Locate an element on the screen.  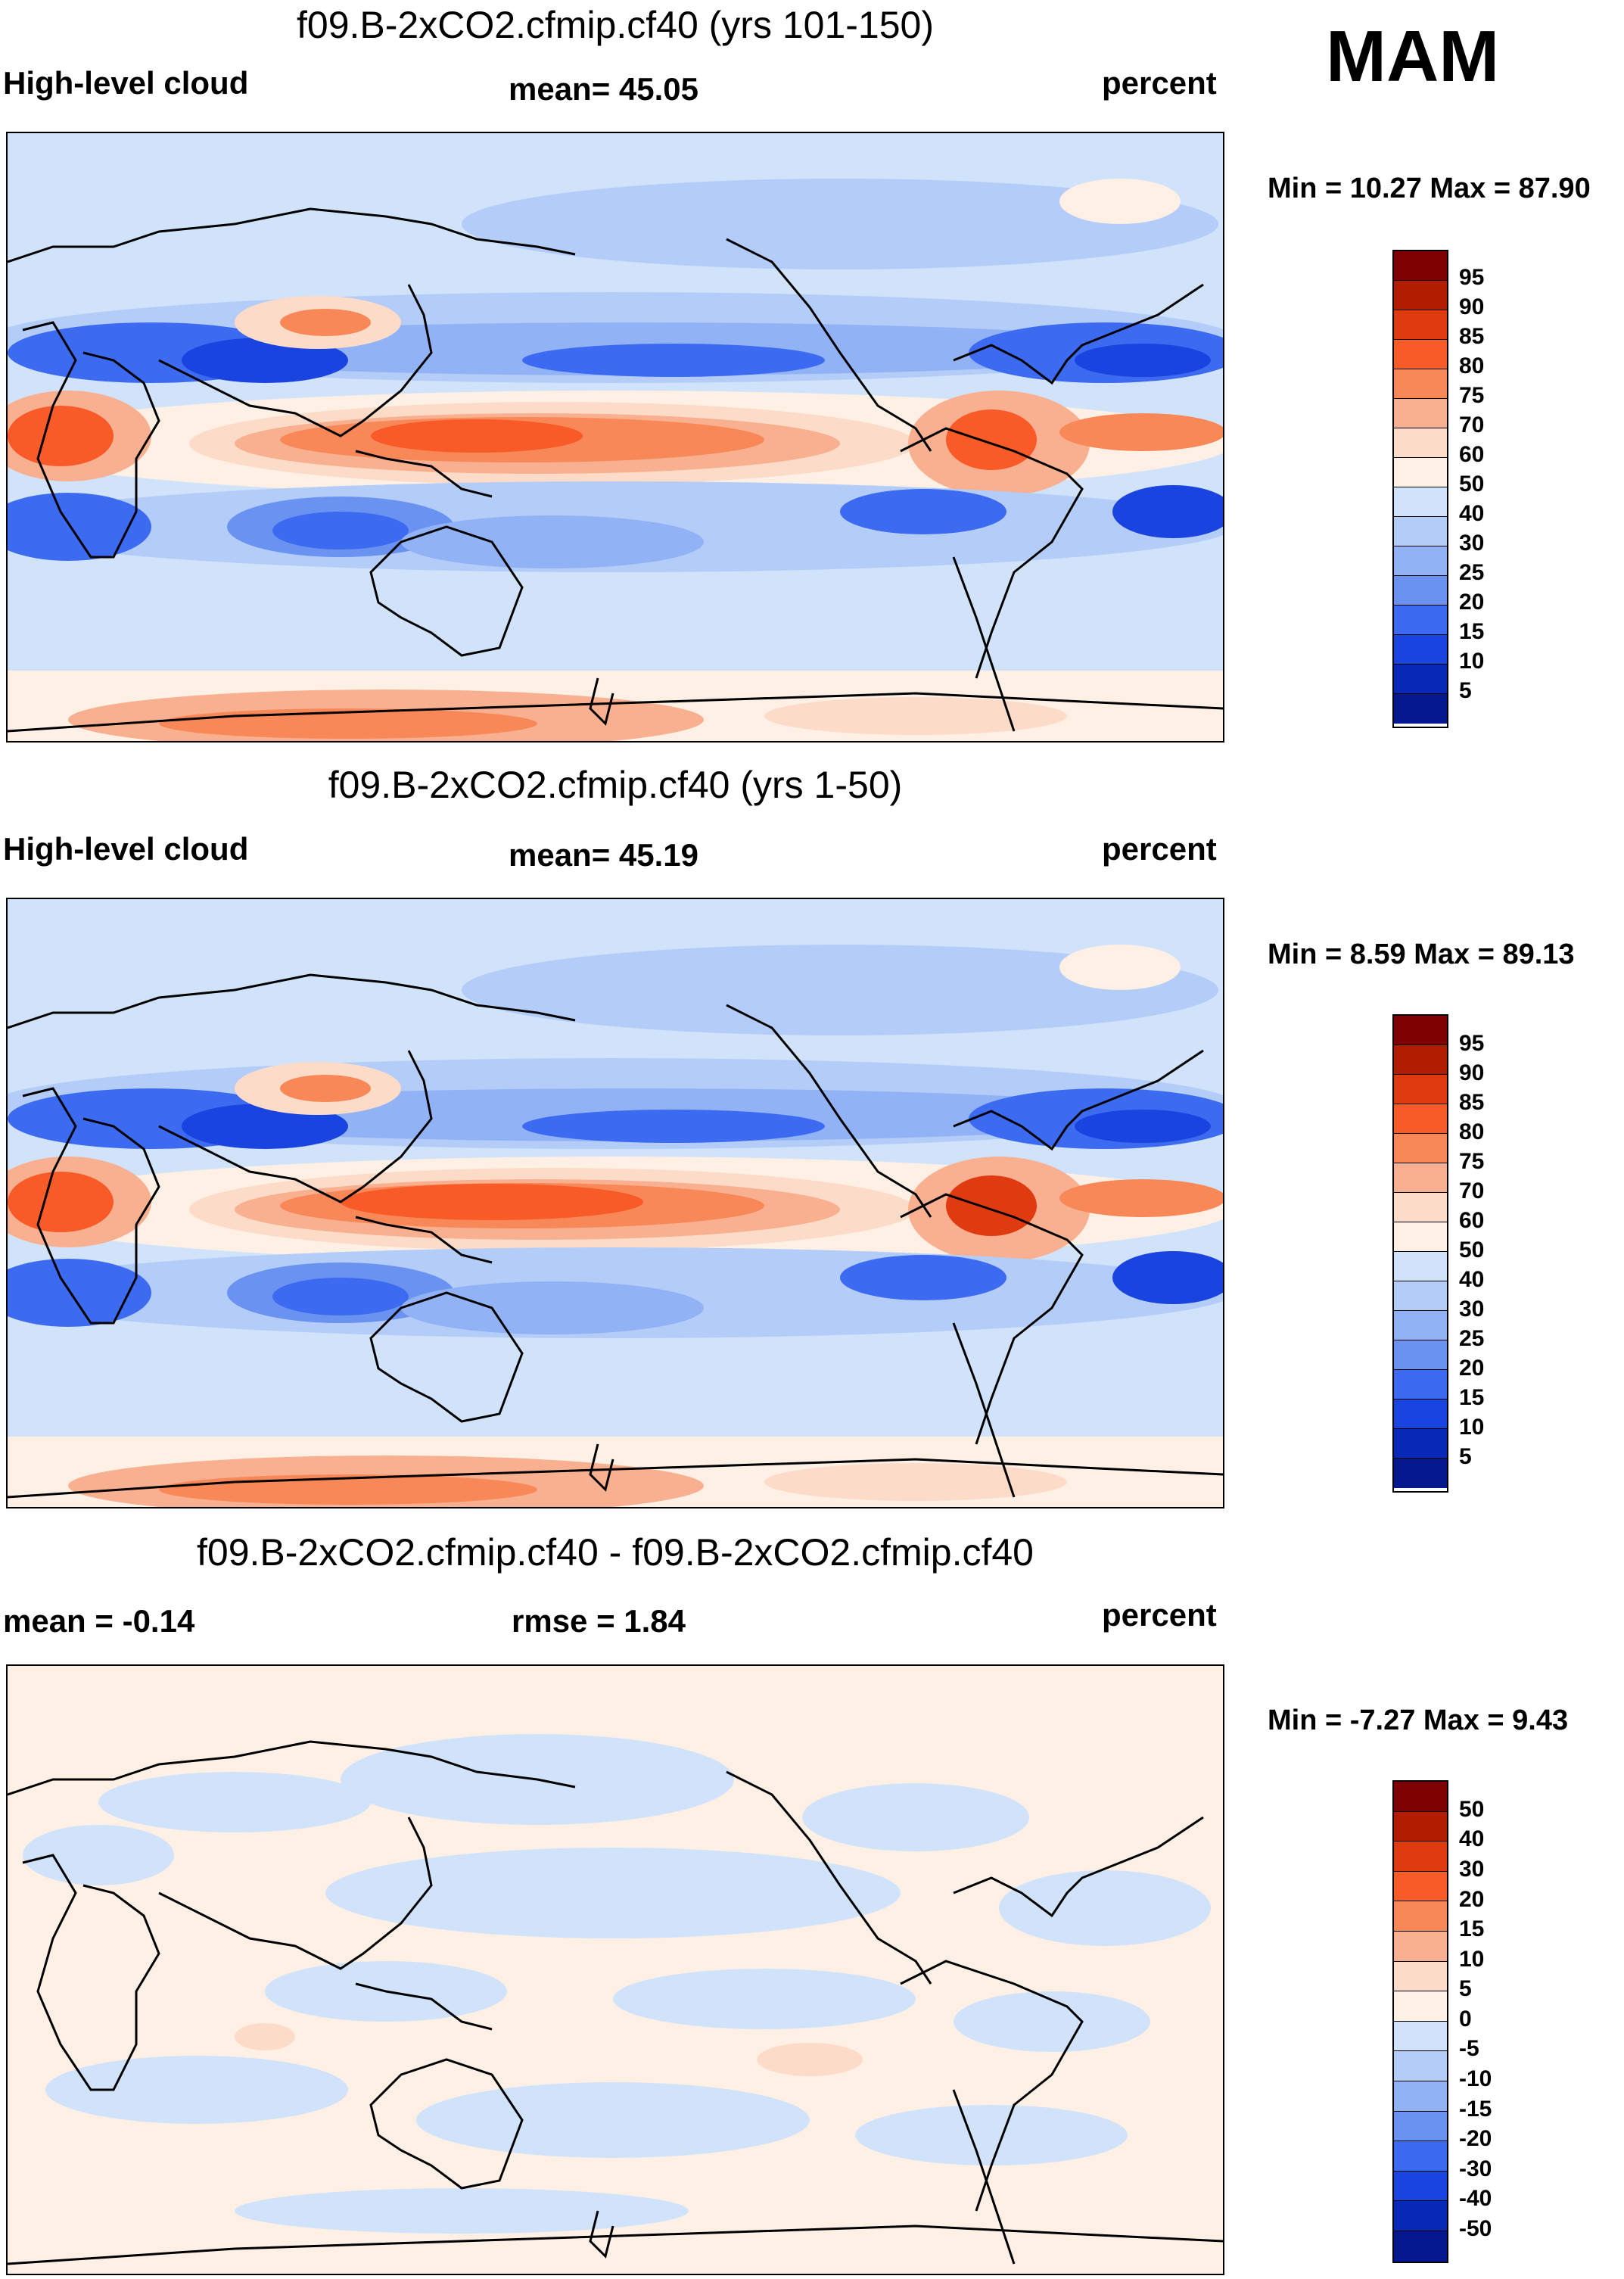
panel1-title: f09.B-2xCO2.cfmip.cf40 (yrs 101-150) is located at coordinates (615, 25).